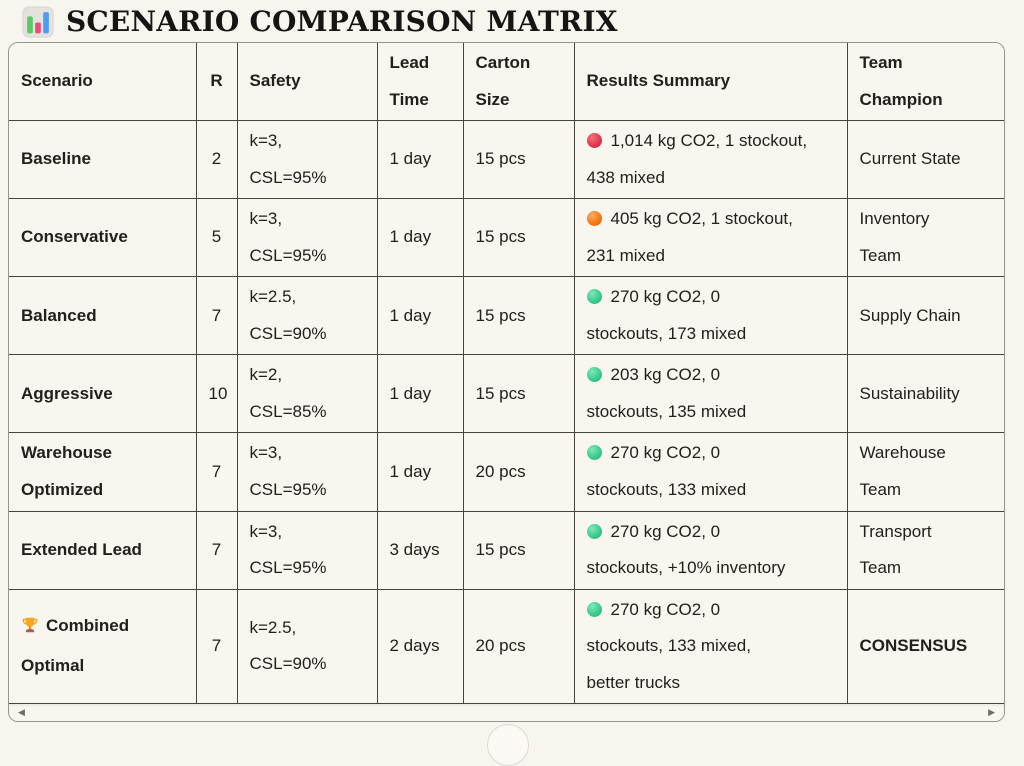 Image resolution: width=1024 pixels, height=766 pixels. Describe the element at coordinates (414, 549) in the screenshot. I see `lead-time-value: 3 days` at that location.